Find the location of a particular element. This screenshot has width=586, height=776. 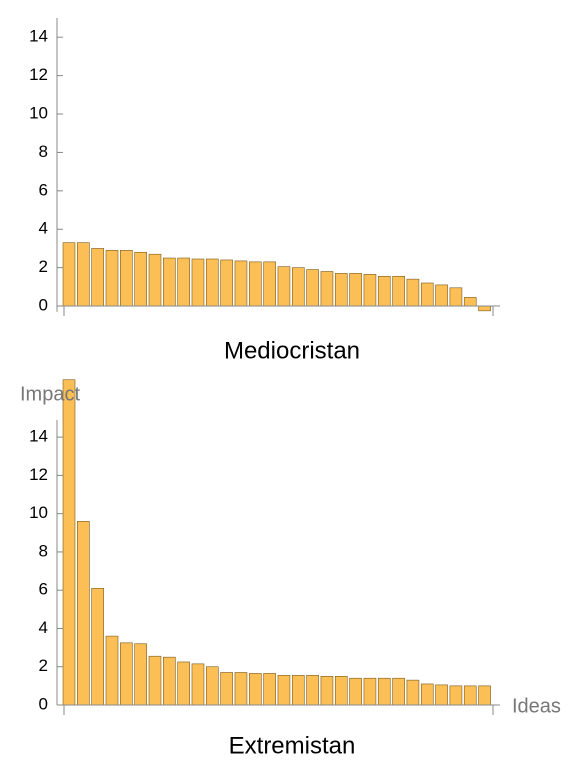

x-axis-label: Ideas is located at coordinates (536, 706).